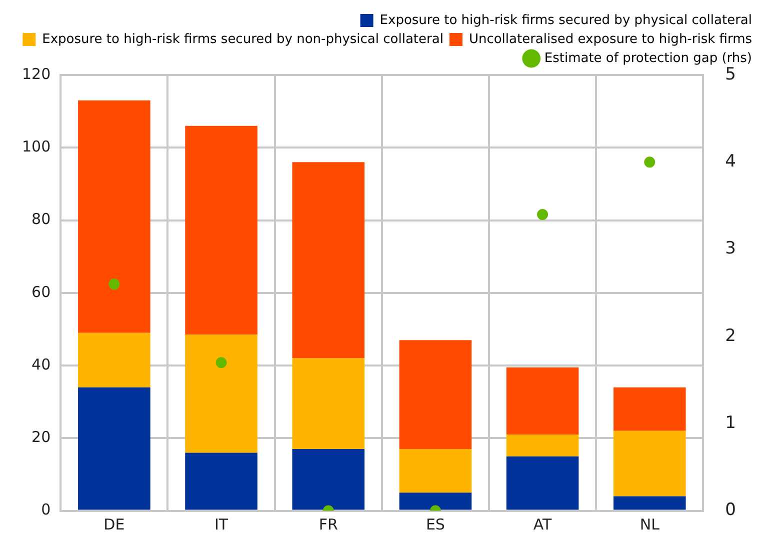 The image size is (776, 551). I want to click on x-tick-label: ES, so click(435, 525).